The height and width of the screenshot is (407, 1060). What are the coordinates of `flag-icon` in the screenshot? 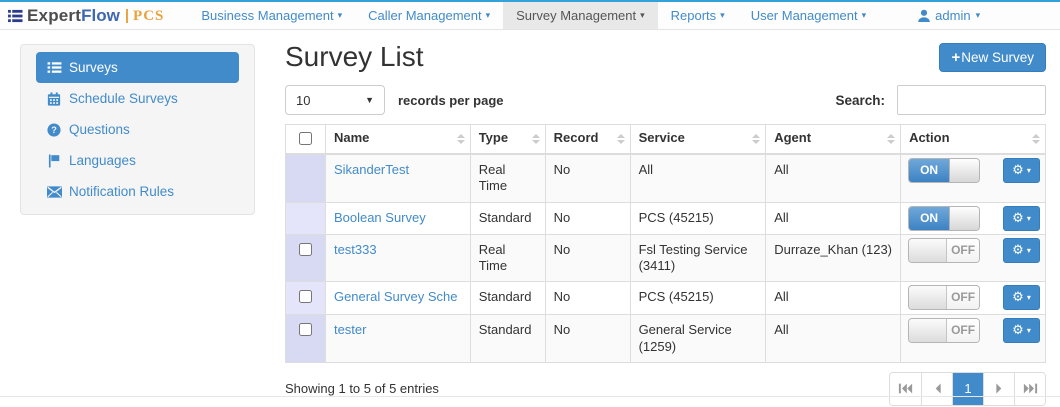 It's located at (54, 161).